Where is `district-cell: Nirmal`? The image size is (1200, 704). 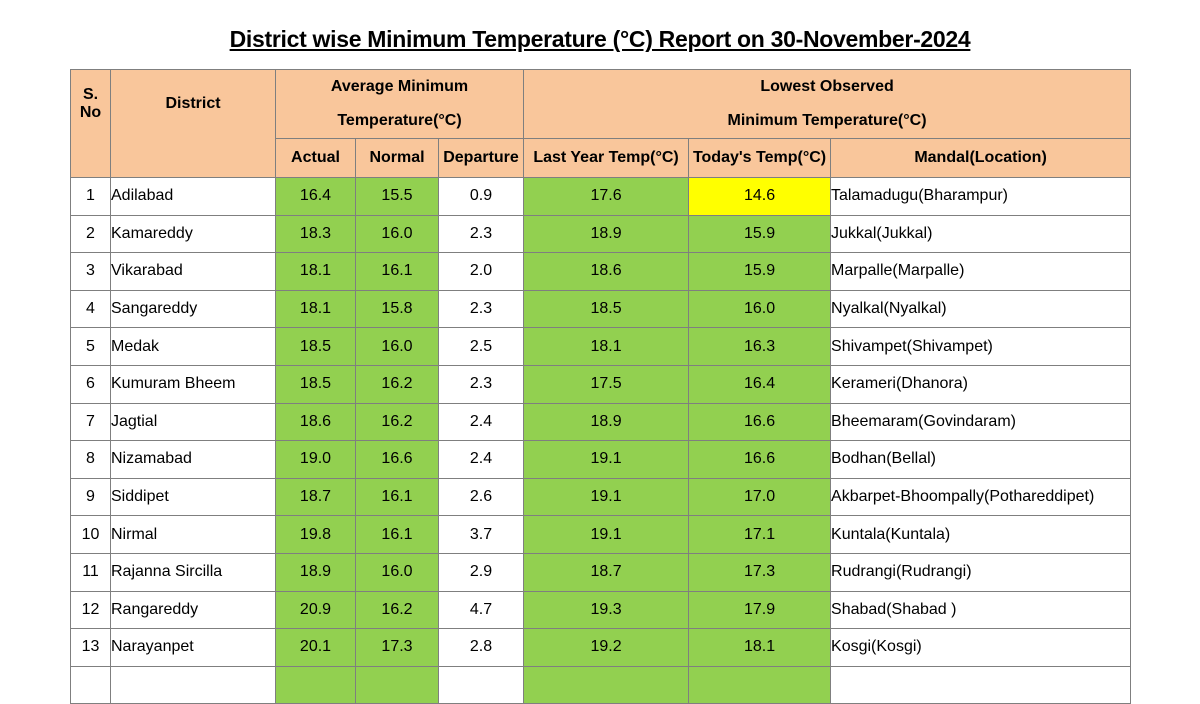
district-cell: Nirmal is located at coordinates (193, 534).